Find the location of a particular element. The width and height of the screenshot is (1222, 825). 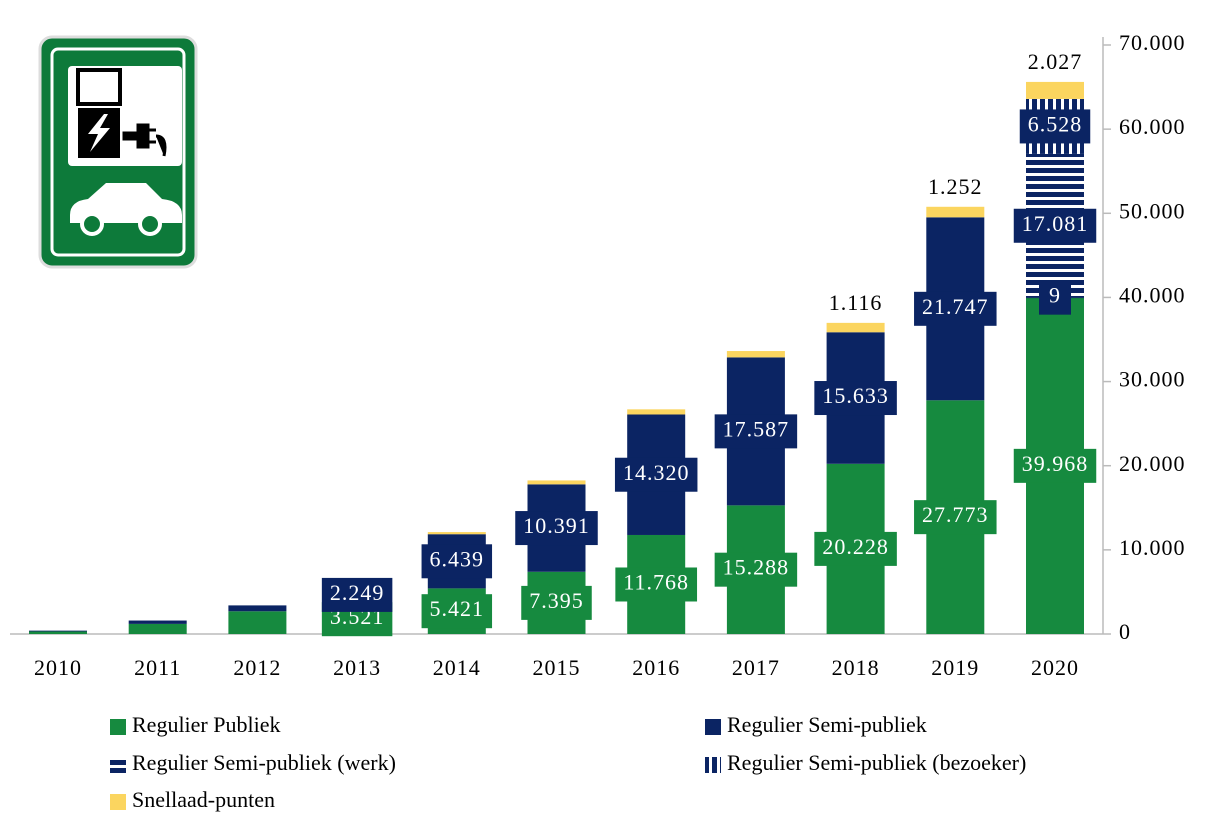

value-label: 21.747 is located at coordinates (955, 306).